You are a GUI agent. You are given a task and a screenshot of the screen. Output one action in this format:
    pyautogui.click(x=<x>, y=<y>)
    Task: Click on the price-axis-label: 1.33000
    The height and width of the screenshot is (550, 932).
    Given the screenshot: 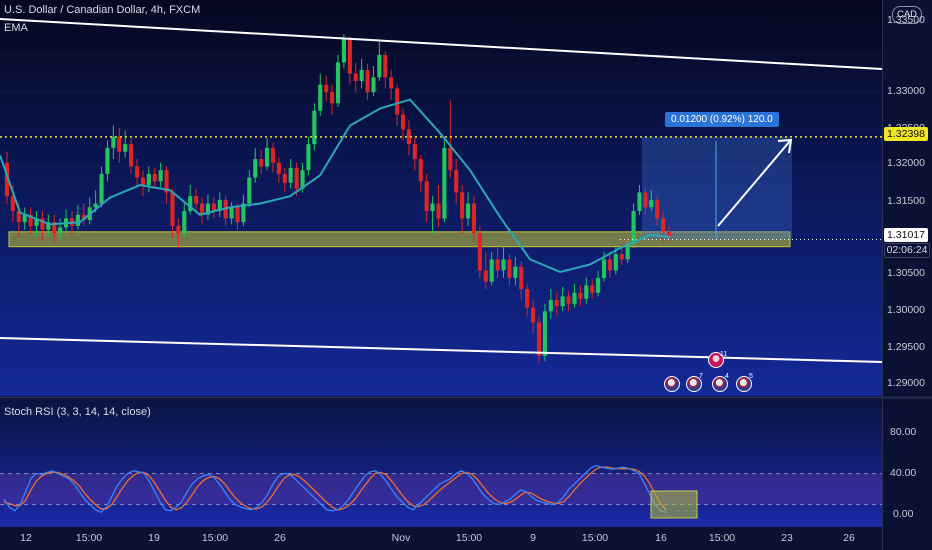 What is the action you would take?
    pyautogui.click(x=906, y=91)
    